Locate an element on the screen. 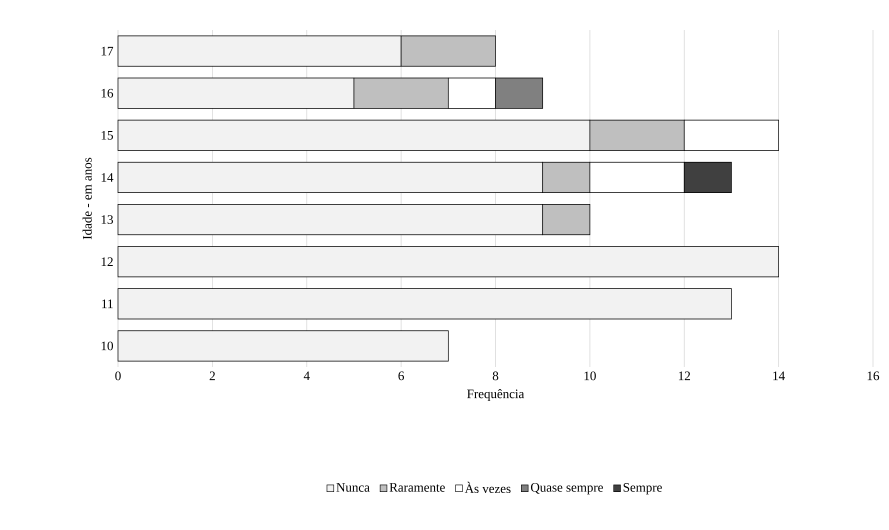 This screenshot has height=530, width=889. y-tick-label: 12 is located at coordinates (107, 261).